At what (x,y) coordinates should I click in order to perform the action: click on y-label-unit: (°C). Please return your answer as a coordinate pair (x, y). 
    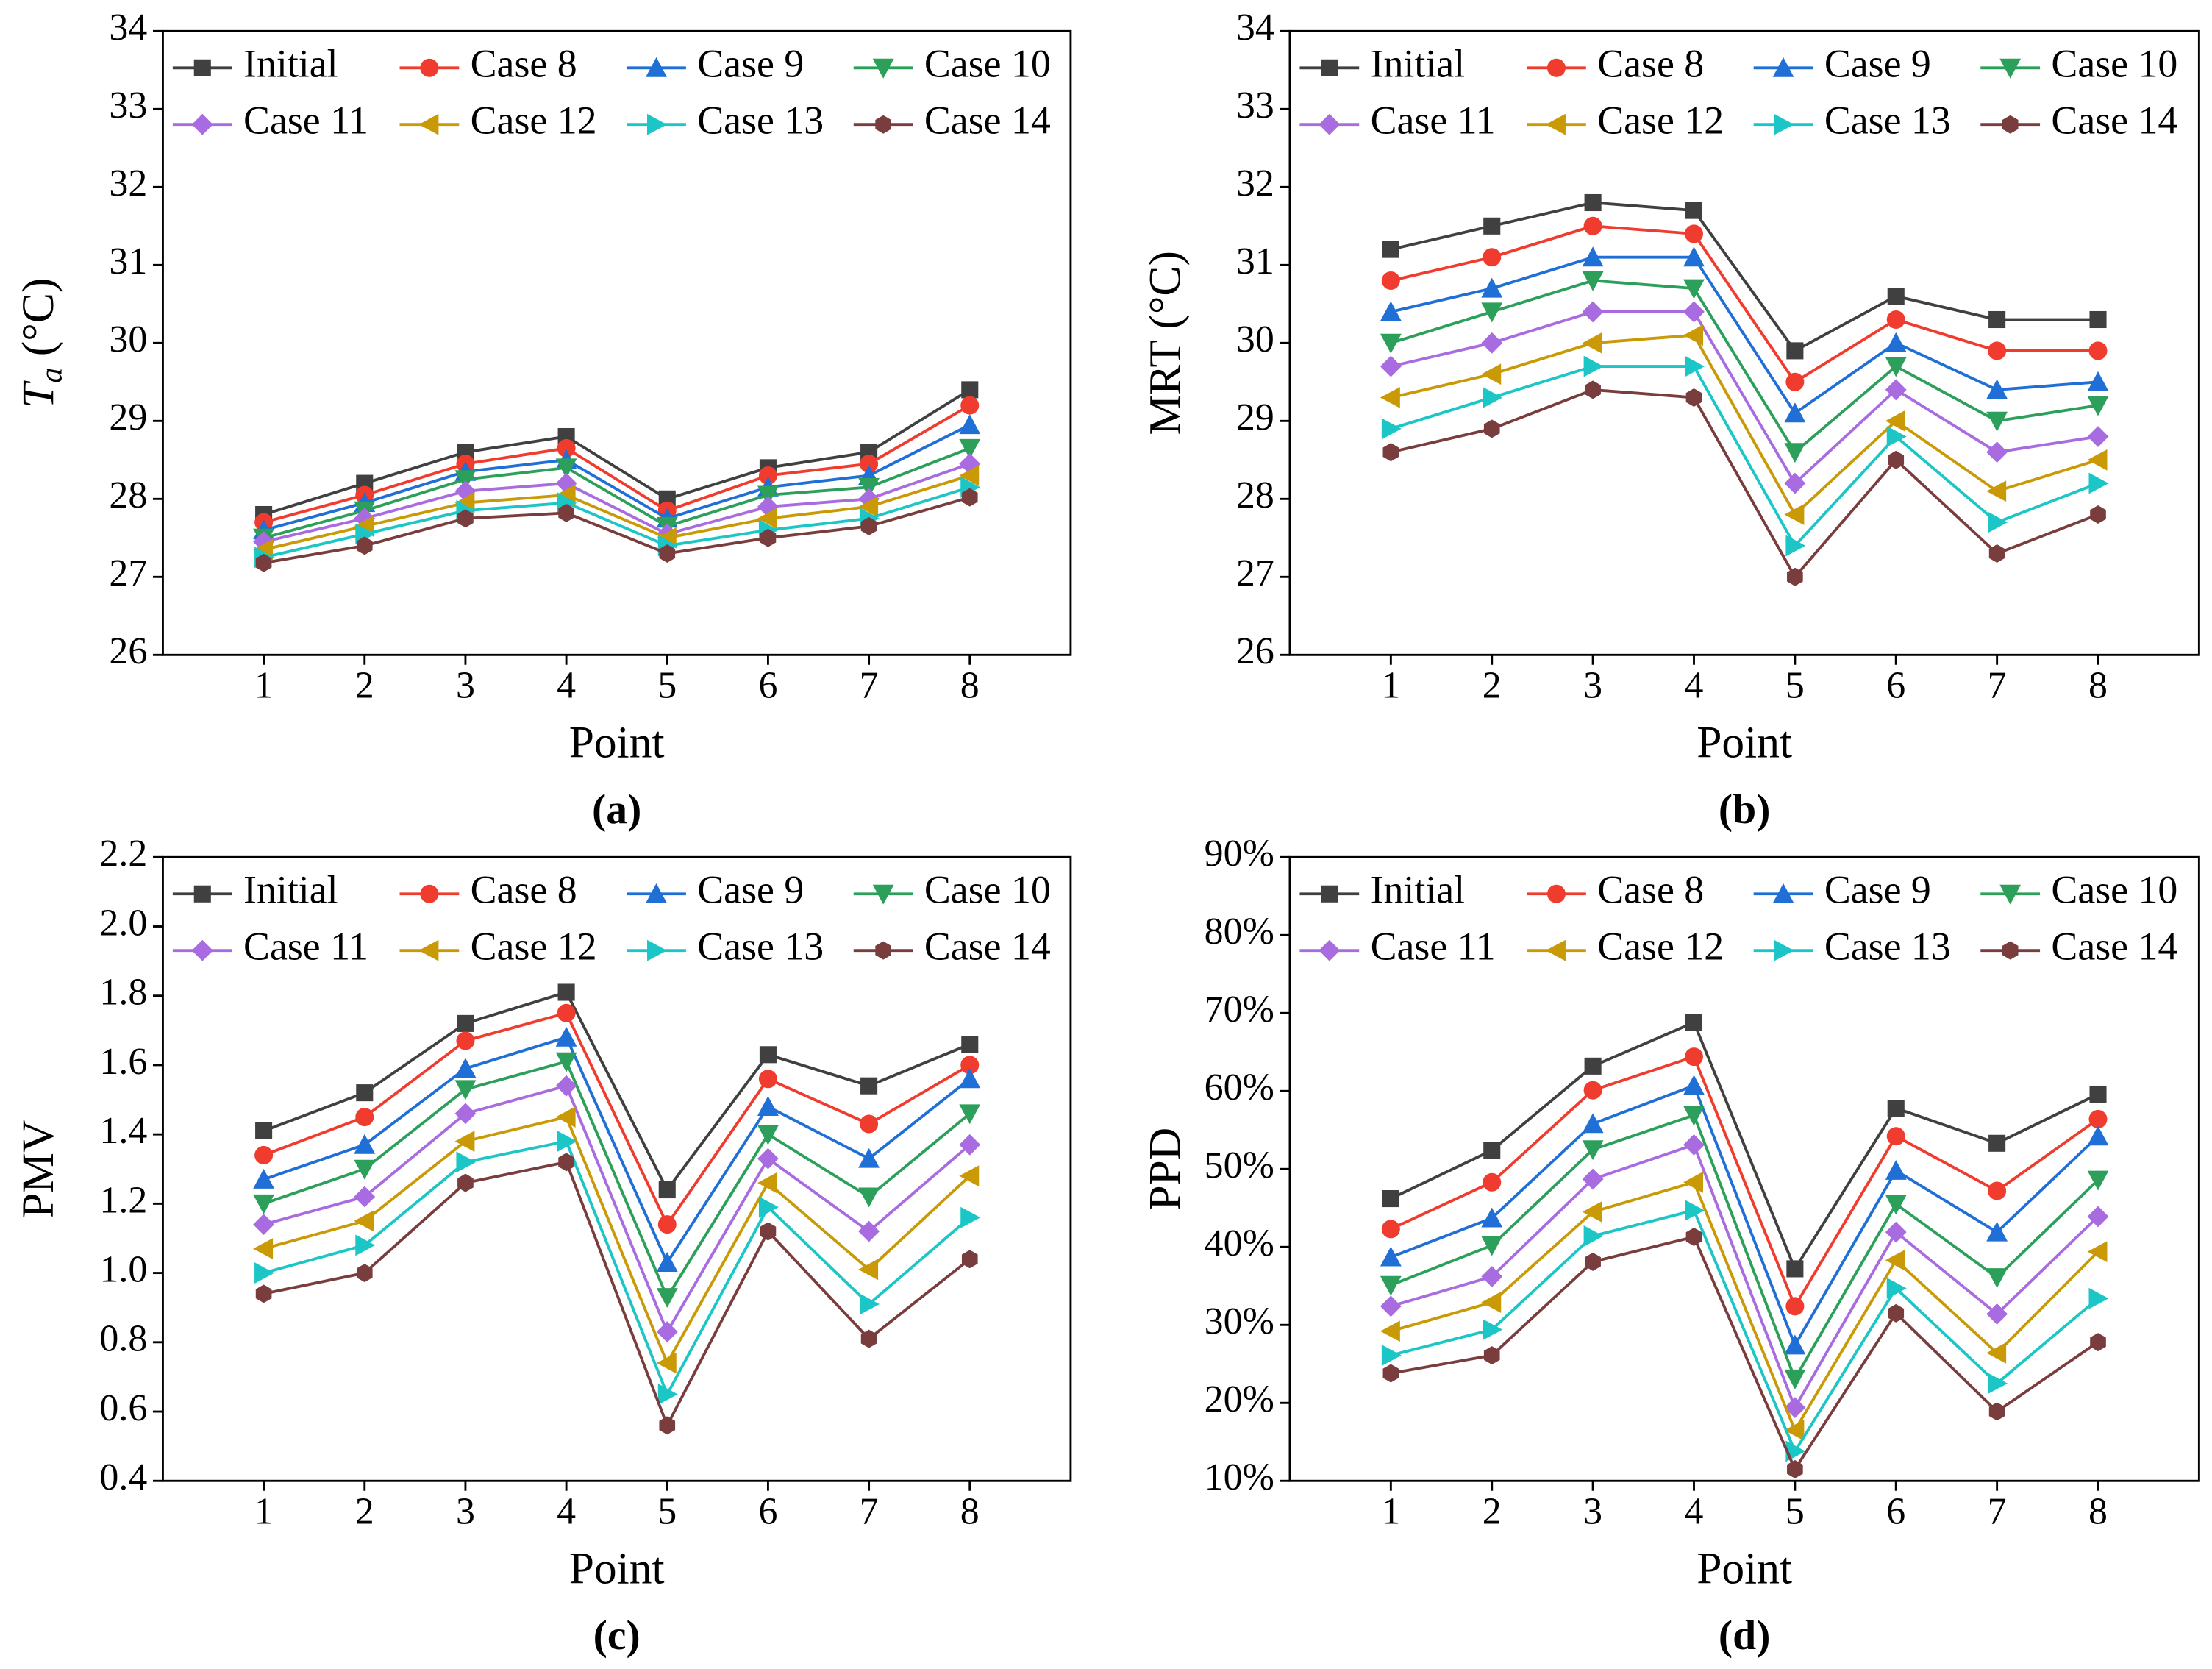
    Looking at the image, I should click on (38, 323).